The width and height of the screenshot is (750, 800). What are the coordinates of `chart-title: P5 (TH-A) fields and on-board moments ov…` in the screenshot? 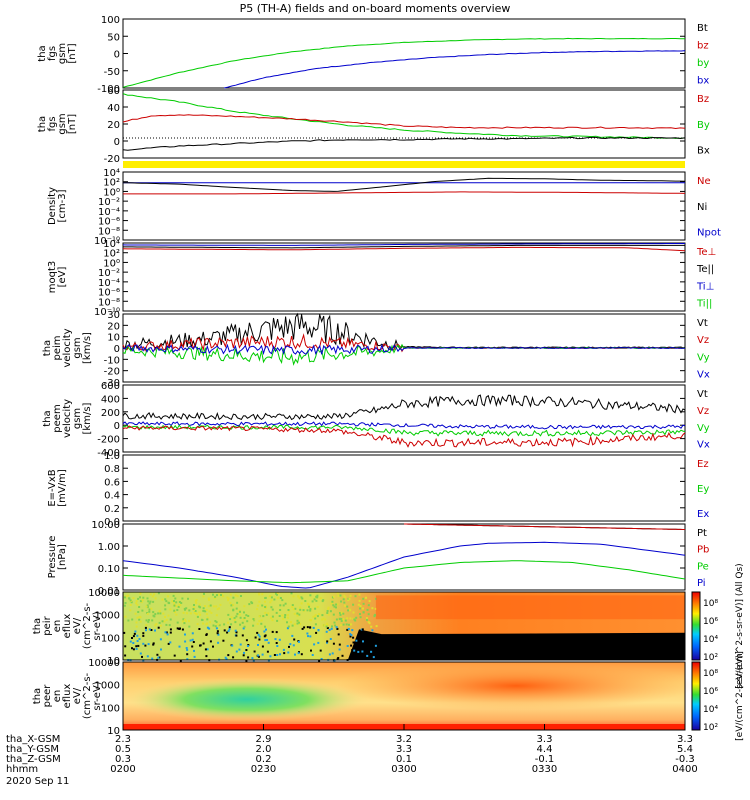 It's located at (375, 8).